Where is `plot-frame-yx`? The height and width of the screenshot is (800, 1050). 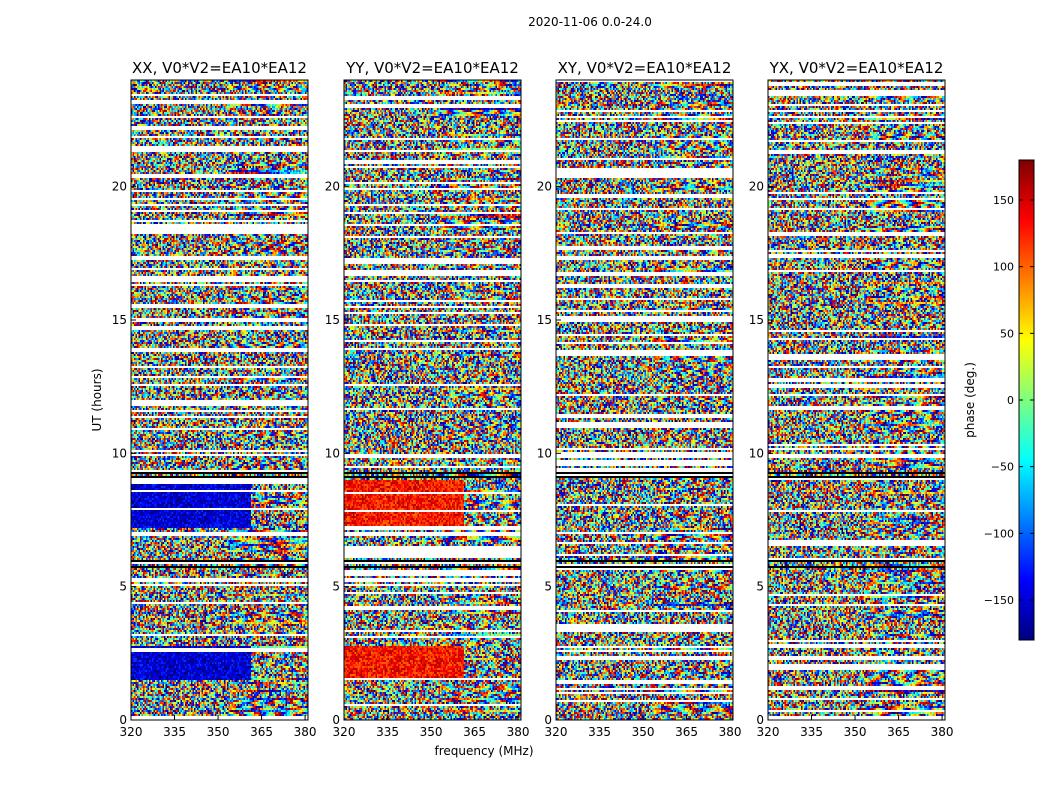
plot-frame-yx is located at coordinates (856, 400).